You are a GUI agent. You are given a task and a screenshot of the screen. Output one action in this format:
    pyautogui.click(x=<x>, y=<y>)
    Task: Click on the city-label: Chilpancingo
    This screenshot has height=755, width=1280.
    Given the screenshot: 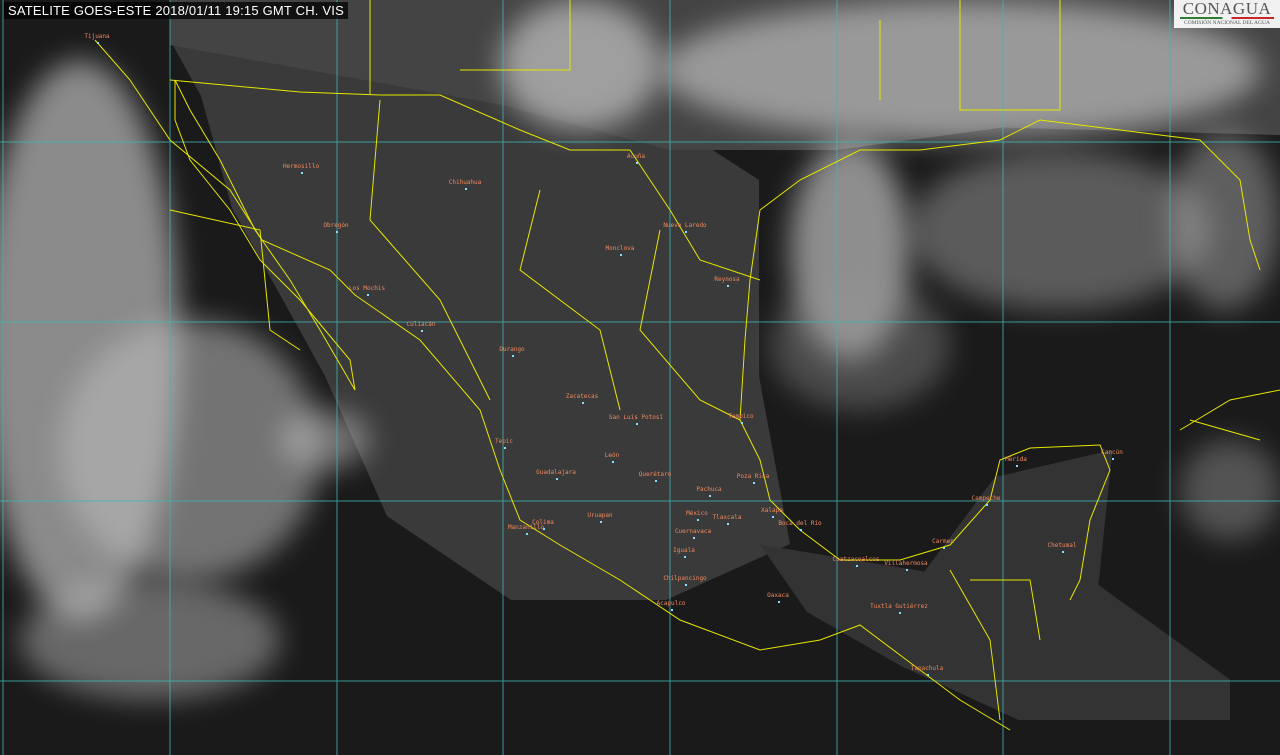 What is the action you would take?
    pyautogui.click(x=685, y=578)
    